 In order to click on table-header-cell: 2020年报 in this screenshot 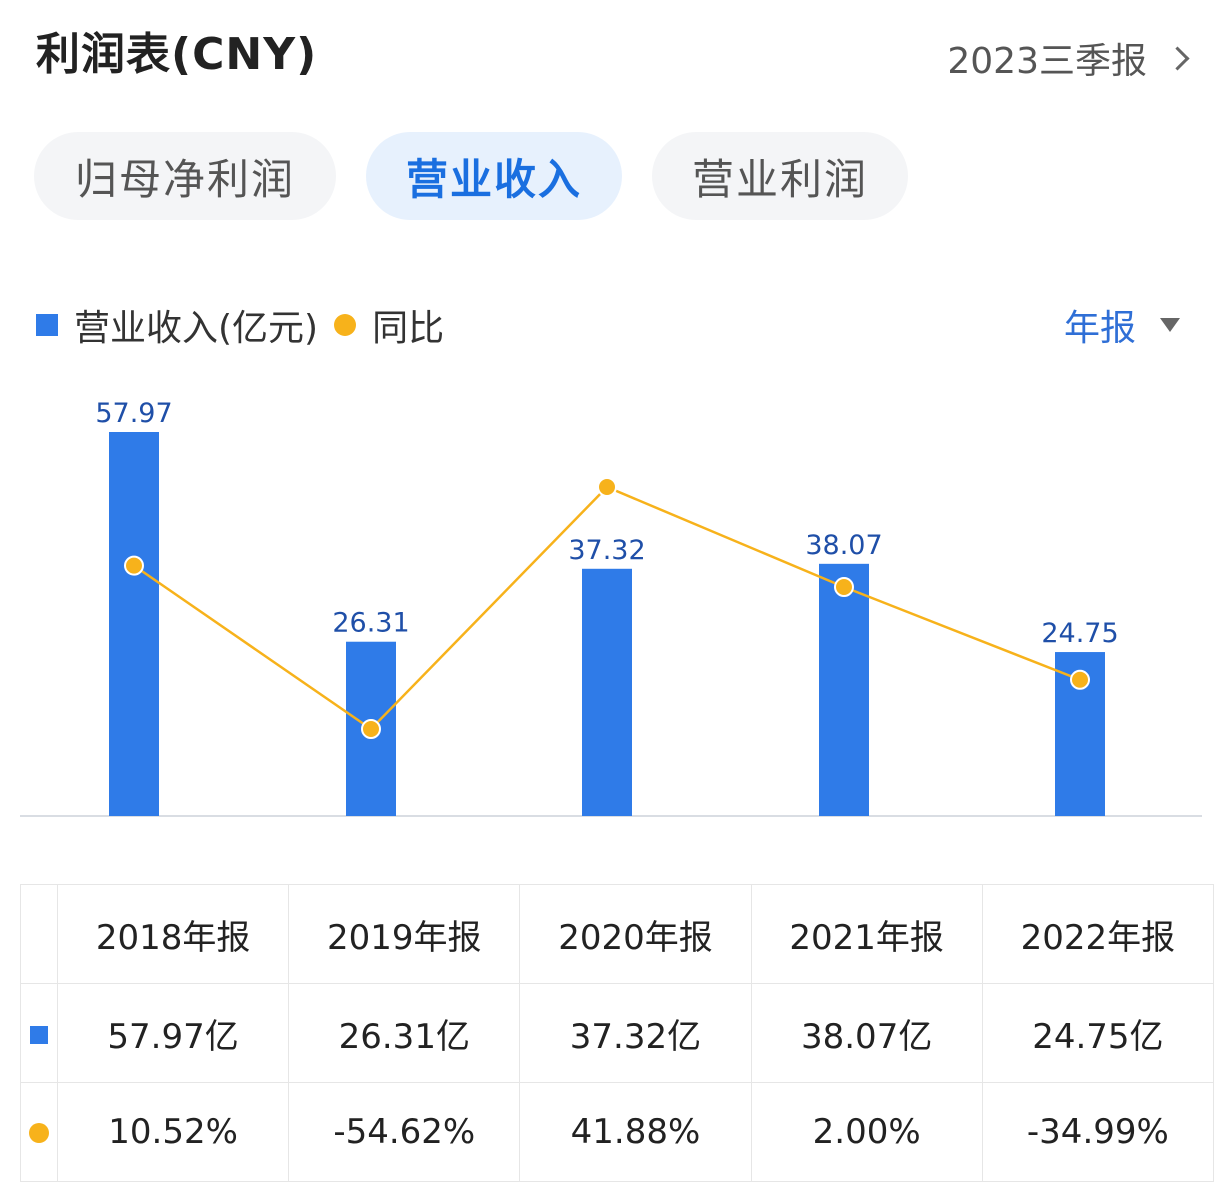, I will do `click(635, 934)`.